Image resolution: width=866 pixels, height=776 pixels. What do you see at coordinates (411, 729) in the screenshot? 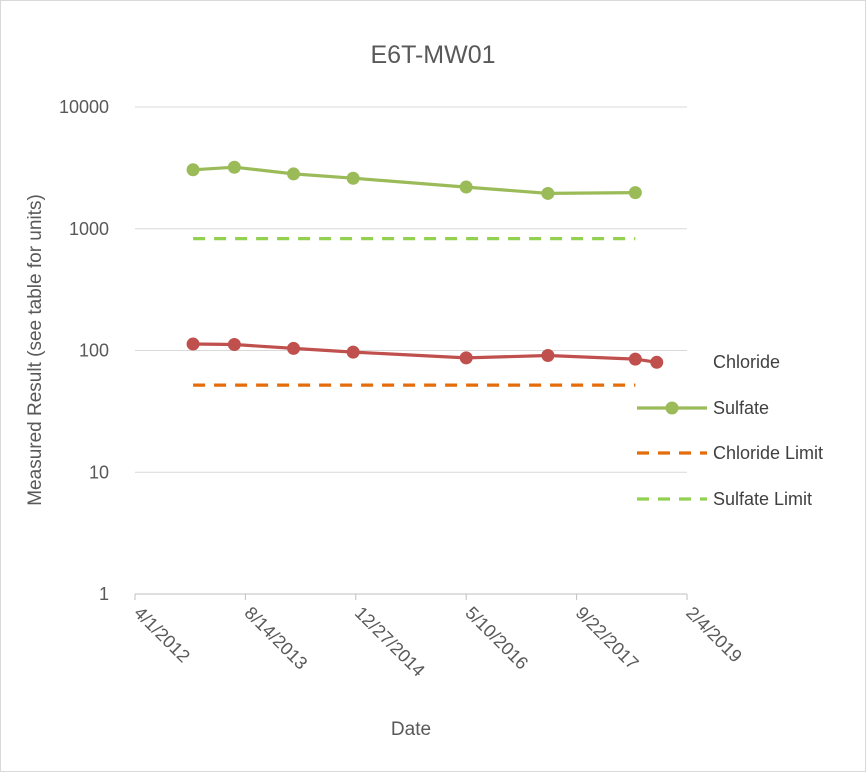
I see `x-axis-title: Date` at bounding box center [411, 729].